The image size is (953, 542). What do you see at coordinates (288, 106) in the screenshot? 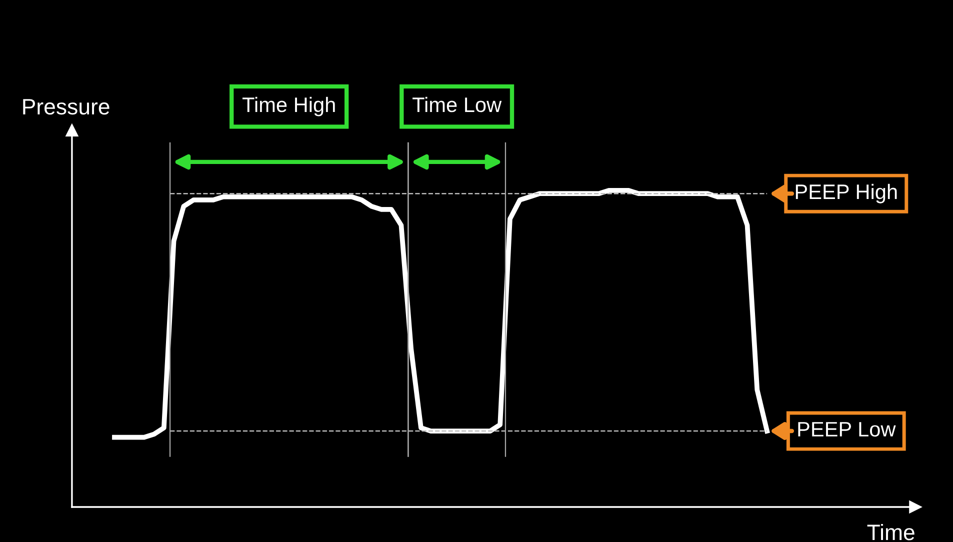
I see `text: Time High` at bounding box center [288, 106].